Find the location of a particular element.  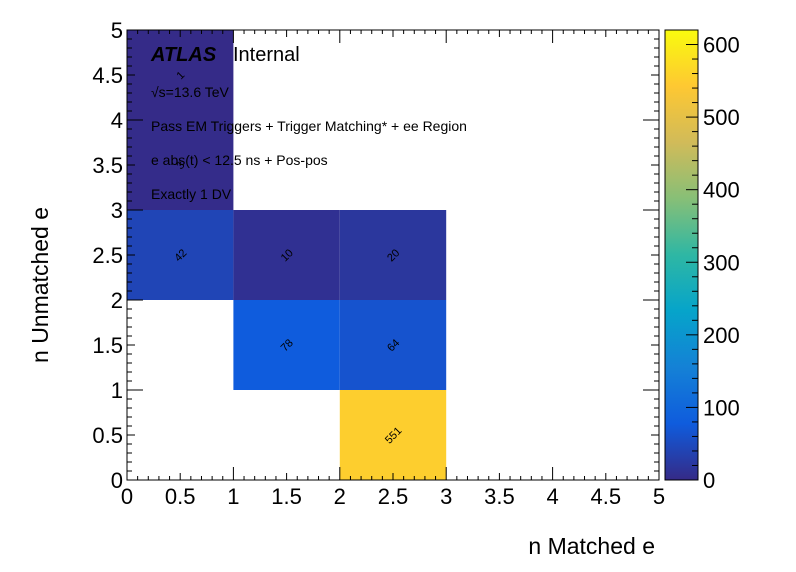

x-axis-title: n Matched e is located at coordinates (591, 546).